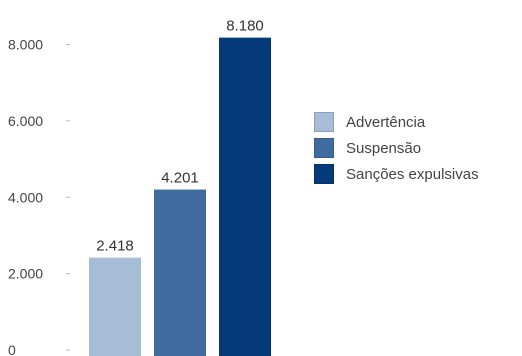 Image resolution: width=522 pixels, height=356 pixels. Describe the element at coordinates (180, 272) in the screenshot. I see `bar-suspensão` at that location.